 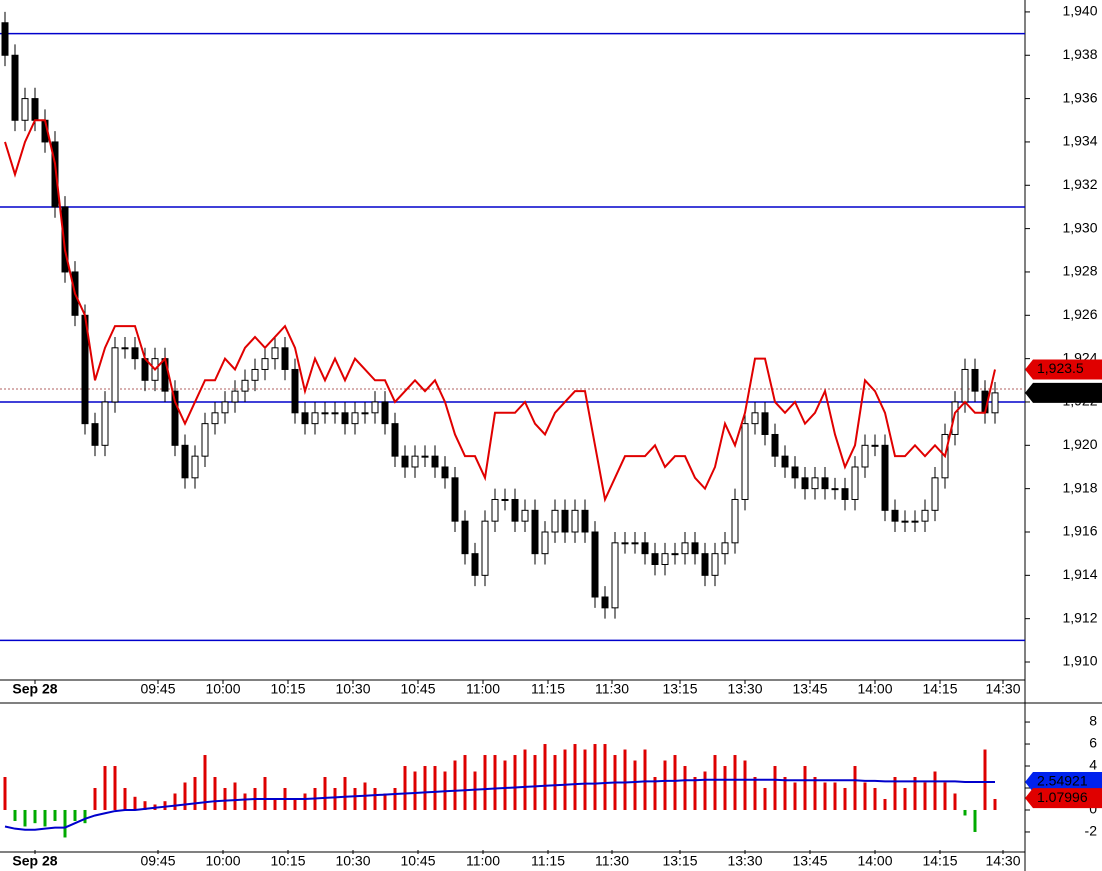 I want to click on y-tick-label: 1,938, so click(x=1079, y=54).